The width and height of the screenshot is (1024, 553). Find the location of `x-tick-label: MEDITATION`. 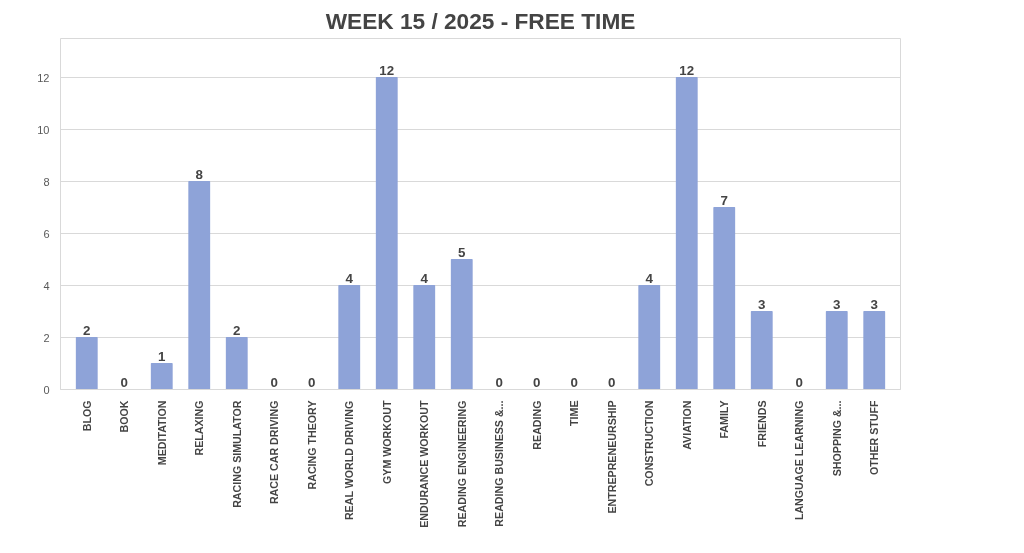

x-tick-label: MEDITATION is located at coordinates (161, 433).